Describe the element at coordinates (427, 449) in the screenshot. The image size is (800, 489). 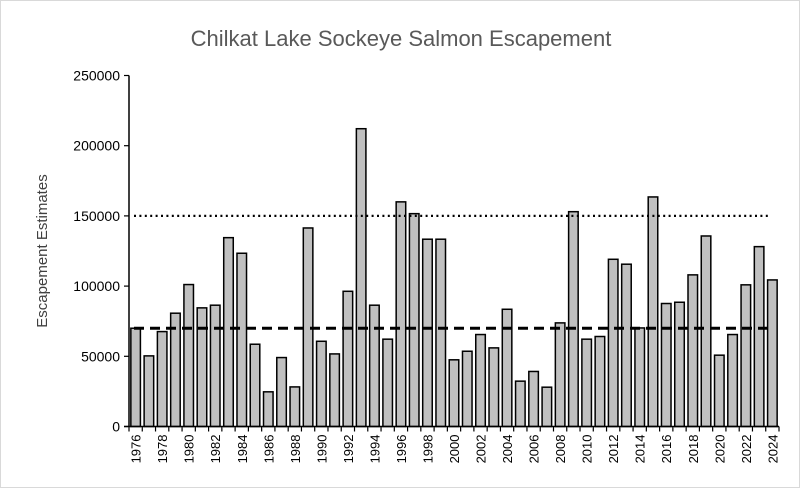
I see `x-tick-label: 1998` at that location.